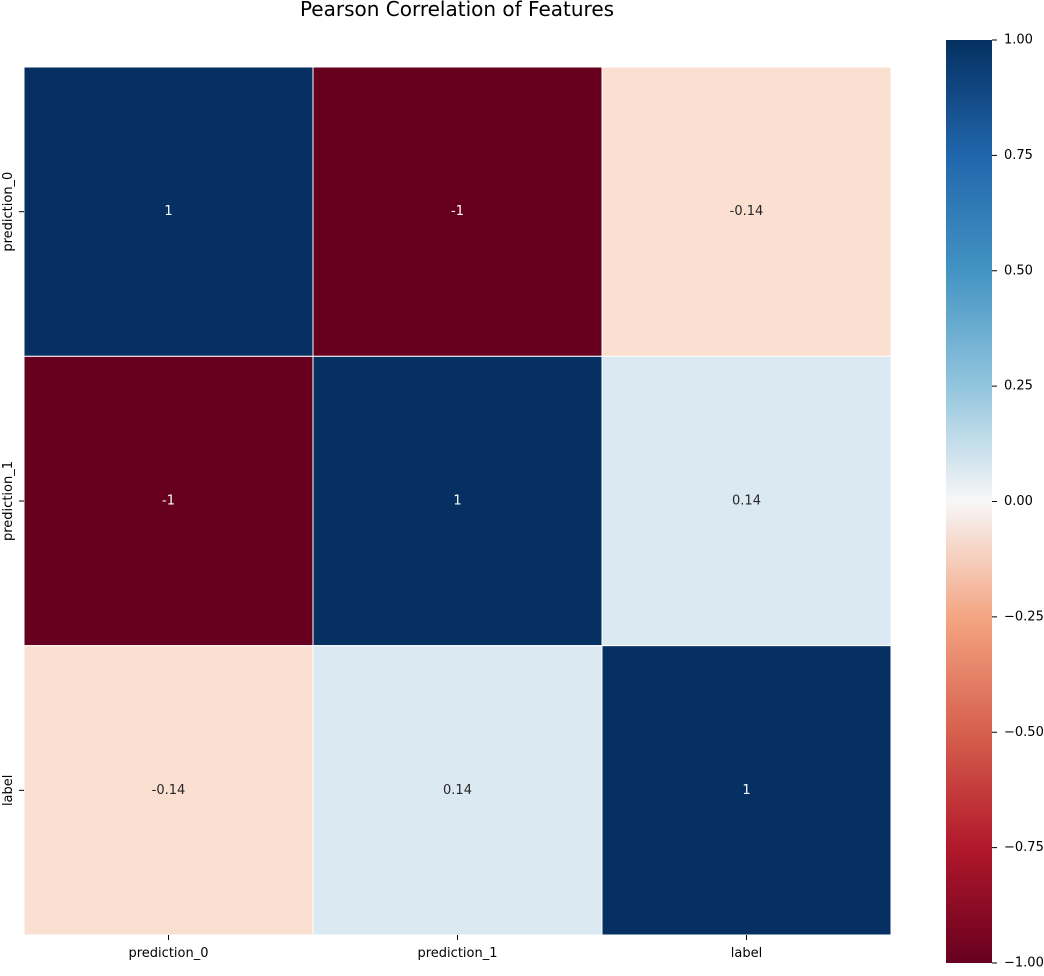 This screenshot has width=1044, height=976. What do you see at coordinates (1018, 270) in the screenshot?
I see `colorbar-tick-label: 0.50` at bounding box center [1018, 270].